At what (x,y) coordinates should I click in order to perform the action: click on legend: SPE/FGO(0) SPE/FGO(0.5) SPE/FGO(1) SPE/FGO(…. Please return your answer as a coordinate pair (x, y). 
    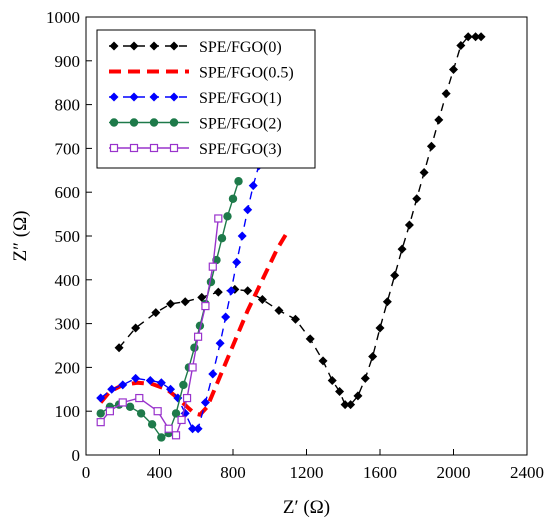
    Looking at the image, I should click on (206, 99).